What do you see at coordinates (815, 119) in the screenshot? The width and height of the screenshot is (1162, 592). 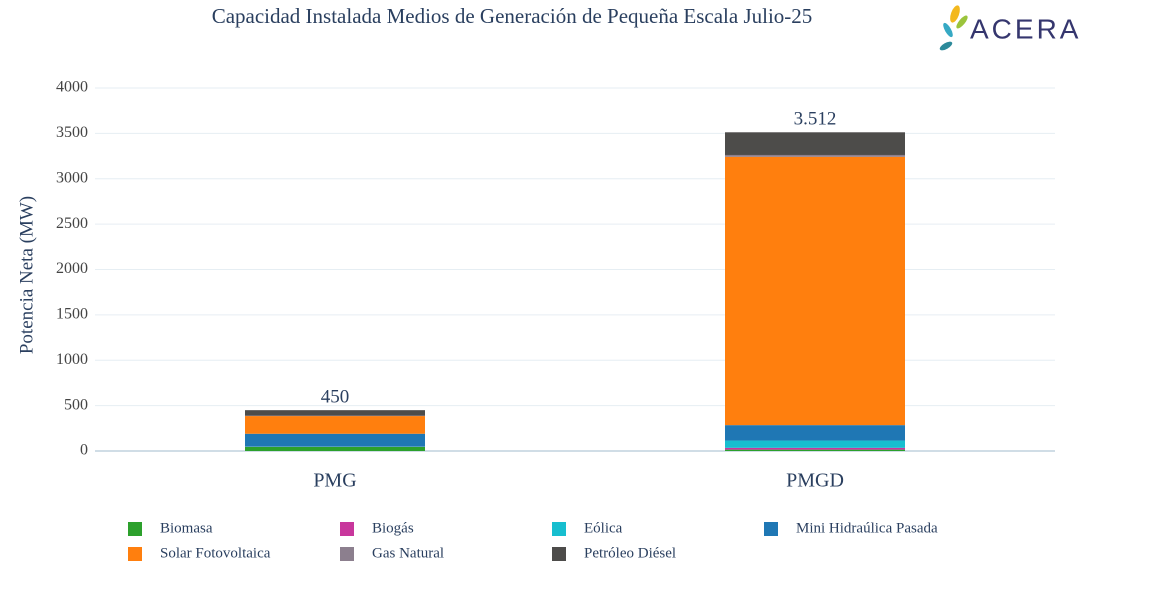 I see `total-label: 3.512` at bounding box center [815, 119].